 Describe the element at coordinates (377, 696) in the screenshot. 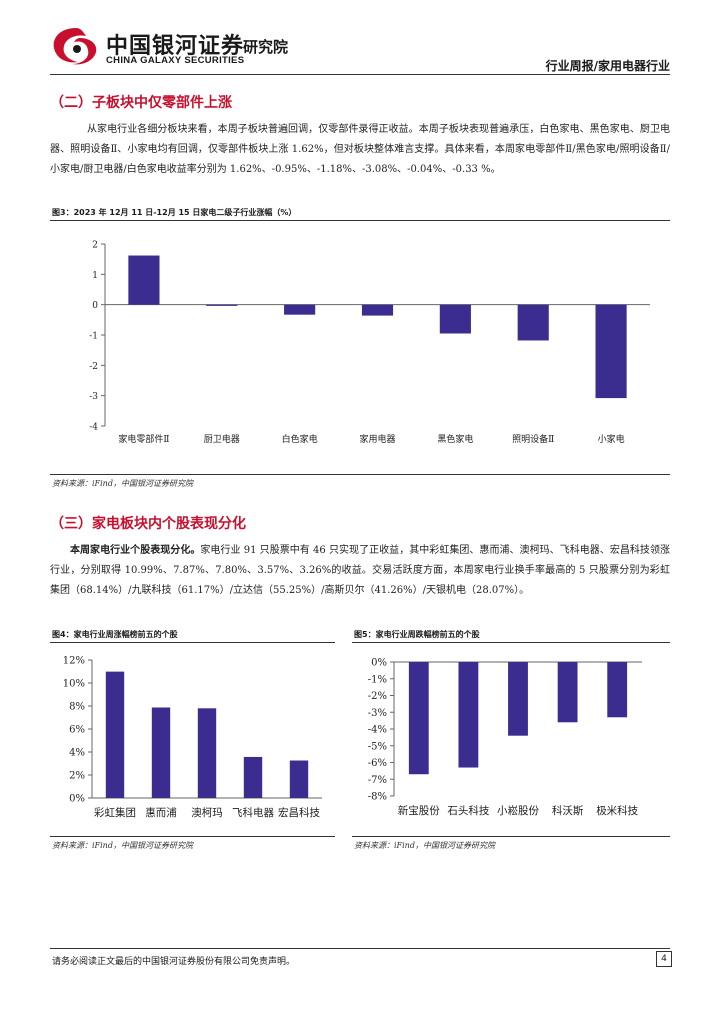

I see `y-tick-label: -2%` at that location.